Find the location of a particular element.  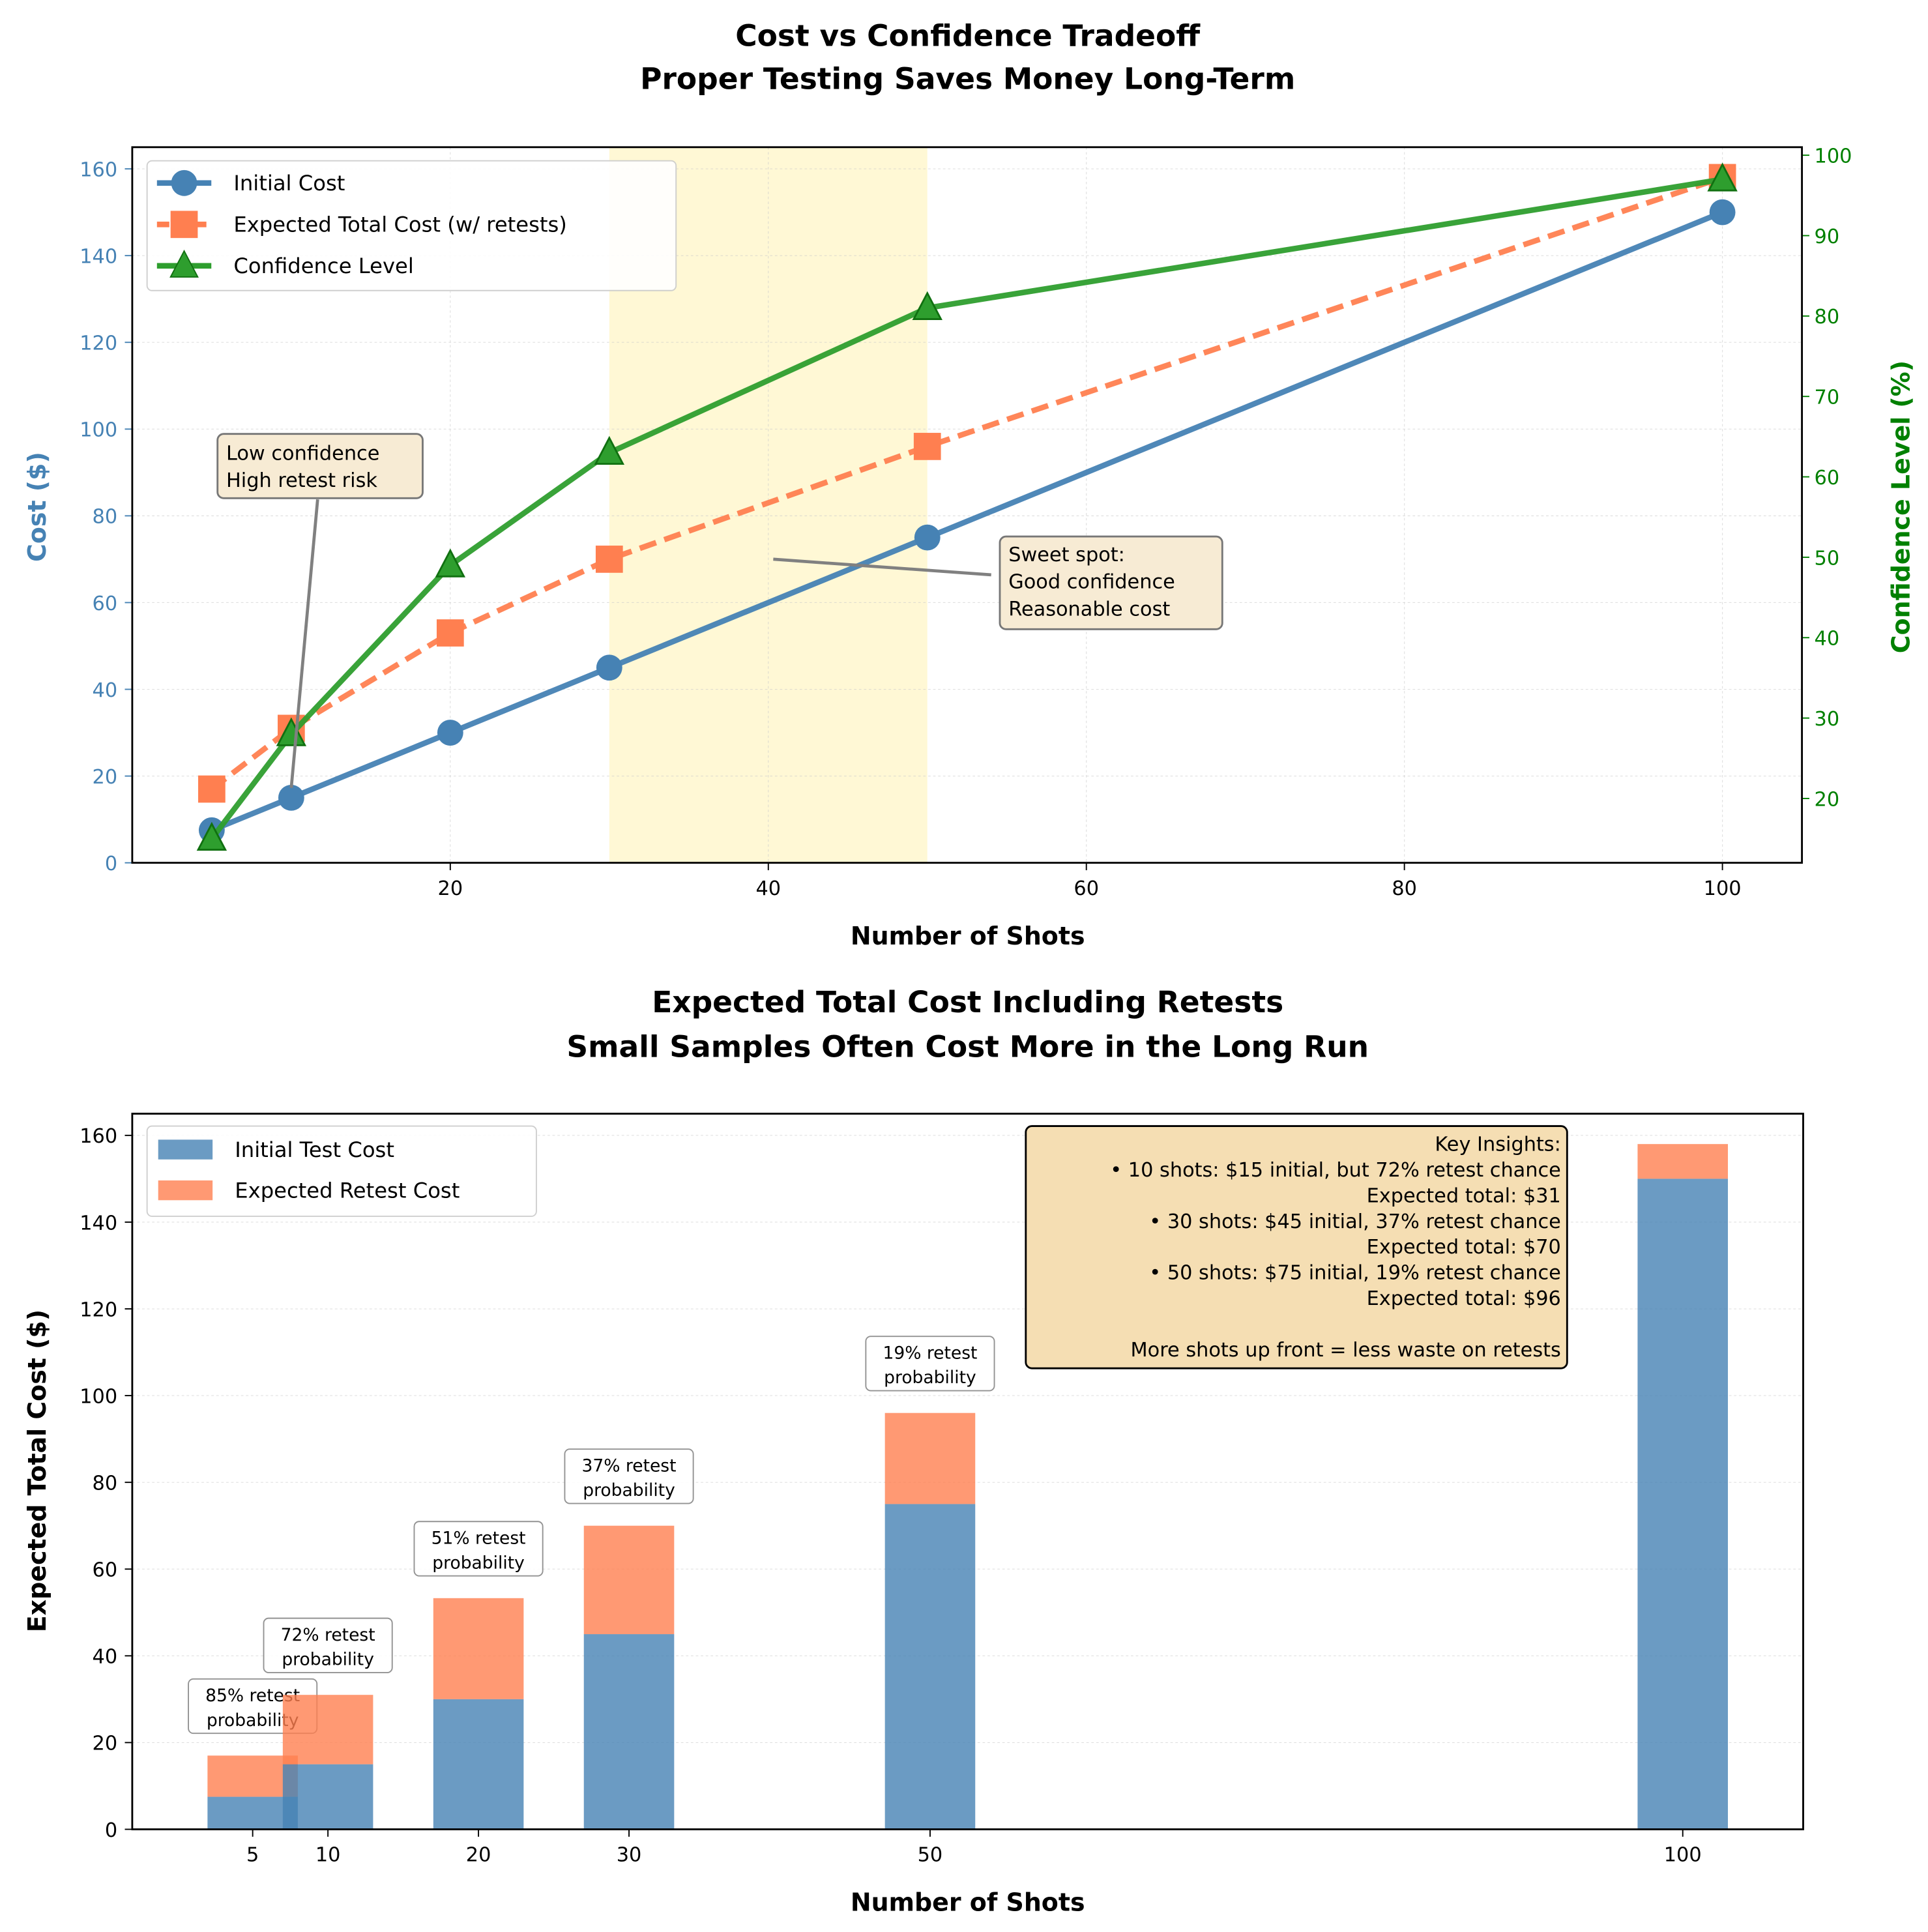

y-tick-label: 160 is located at coordinates (99, 1136).